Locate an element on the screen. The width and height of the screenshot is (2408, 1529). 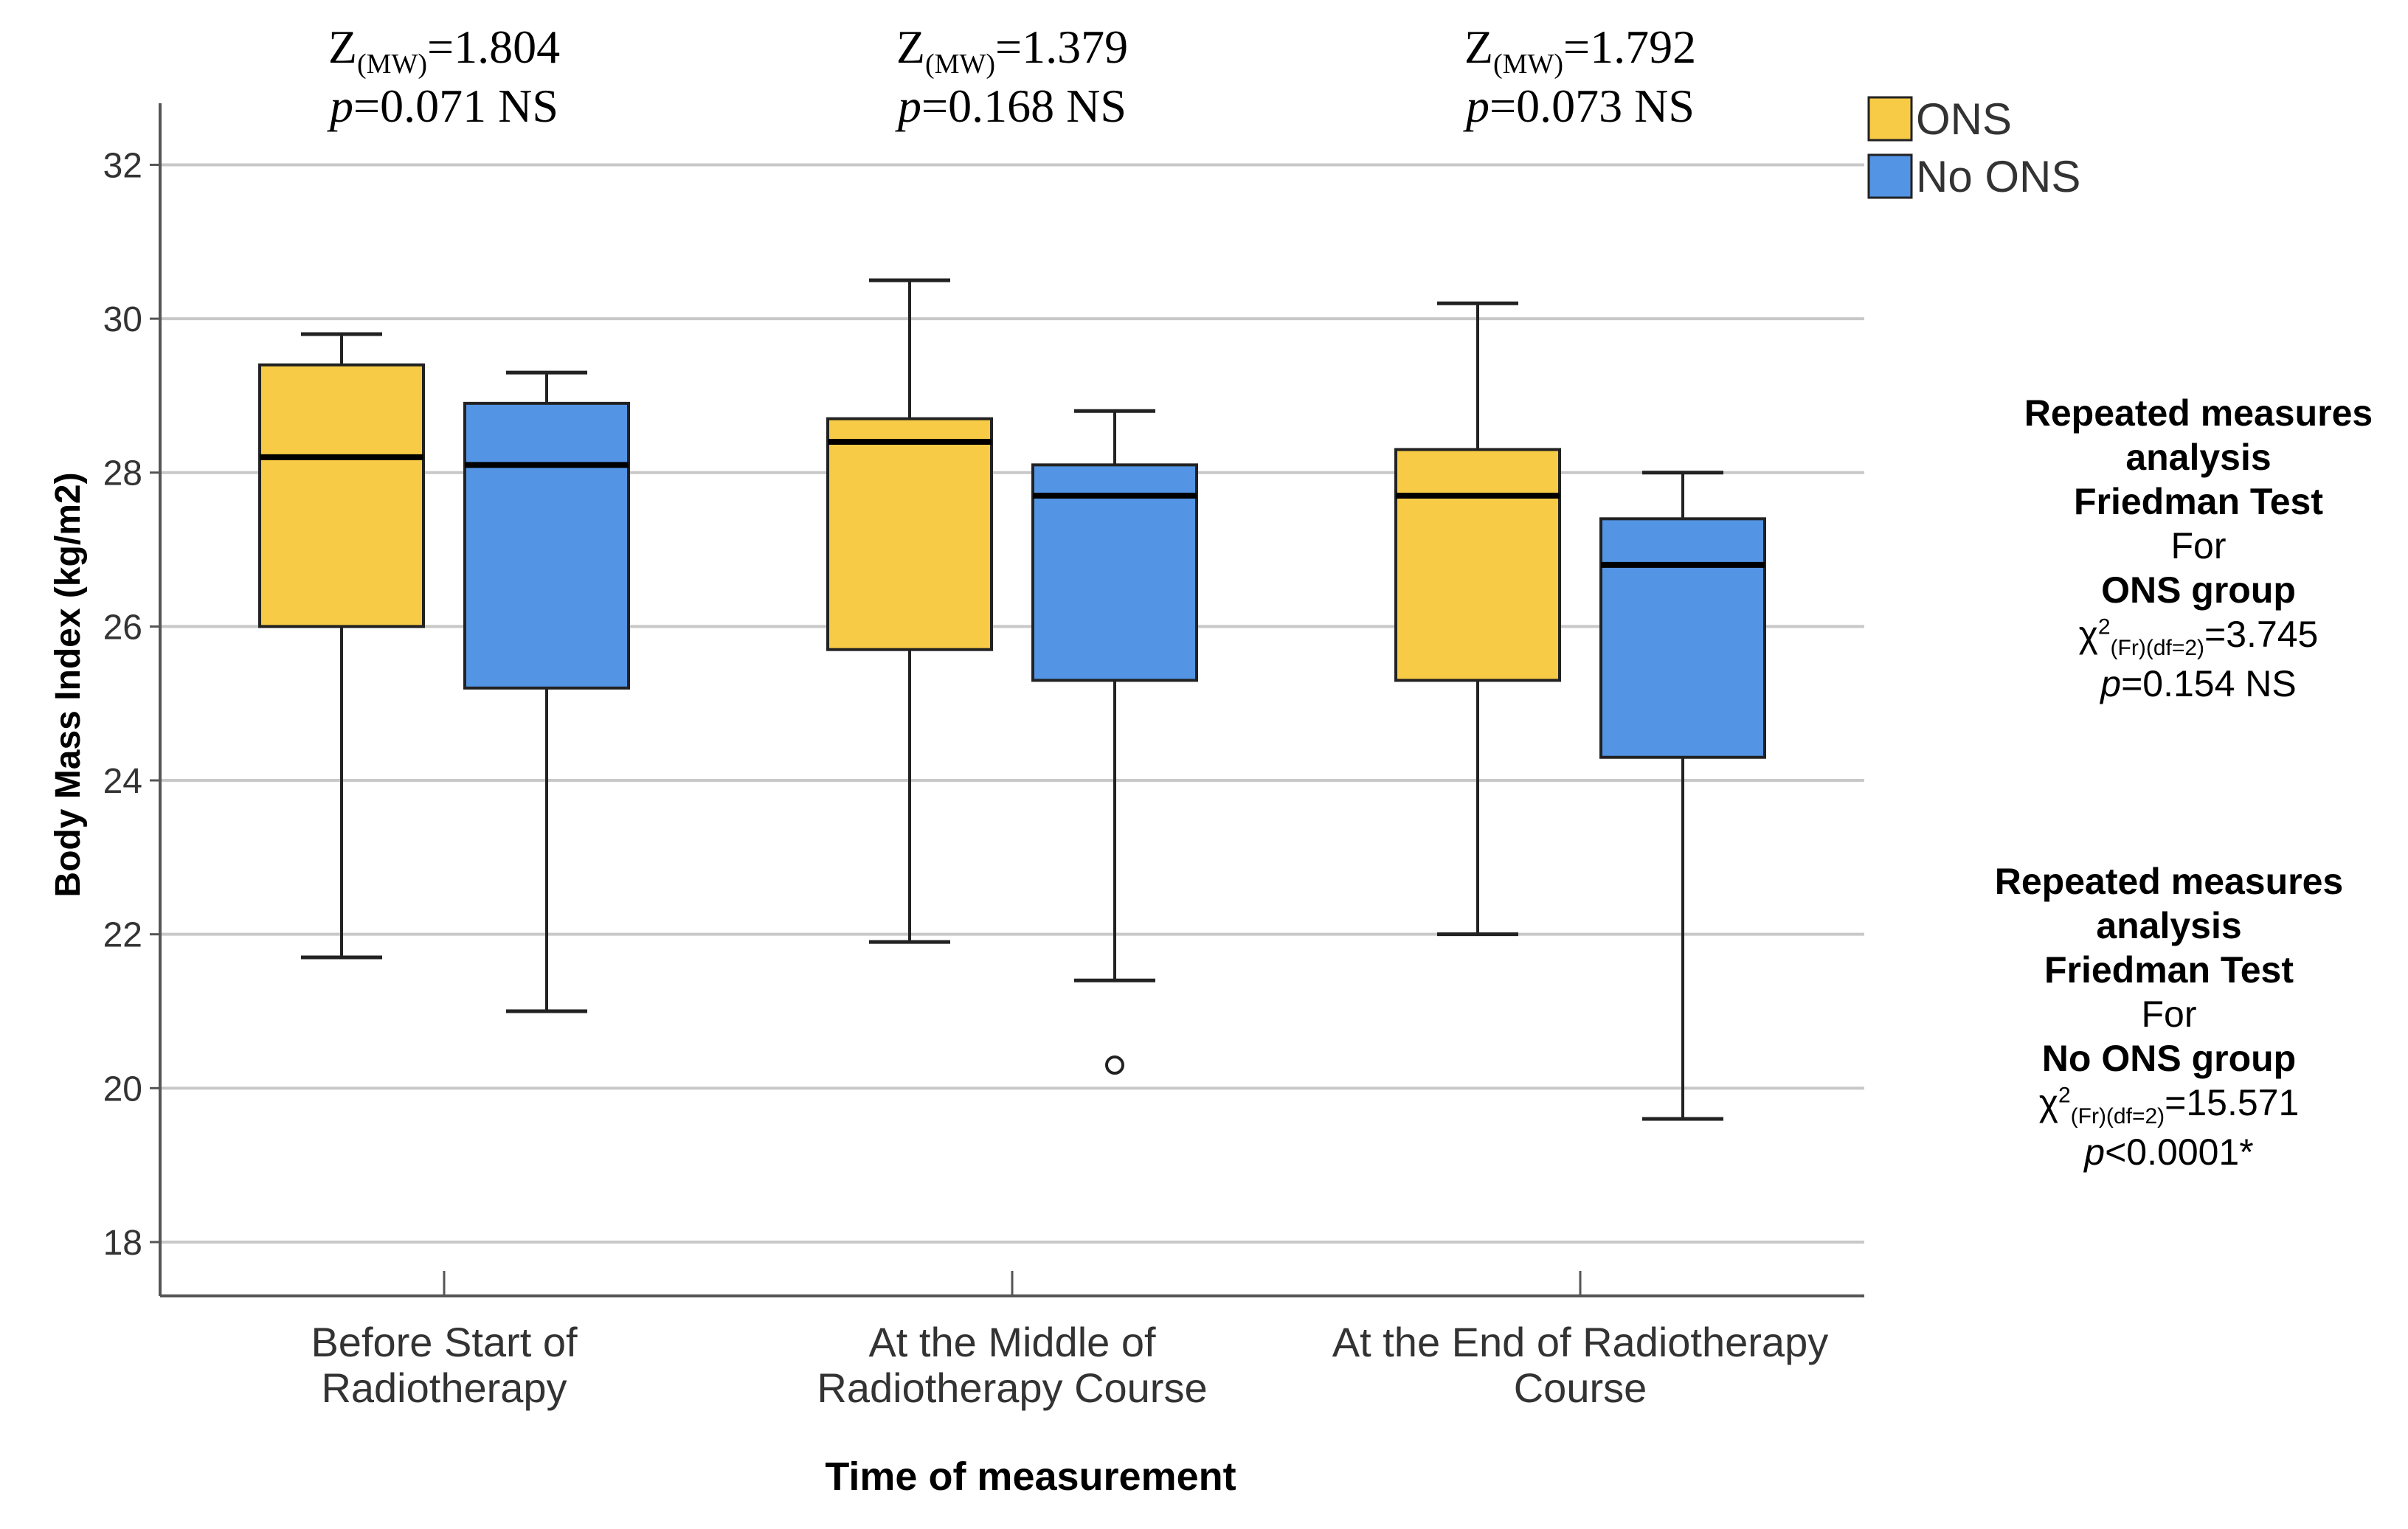
mann-whitney-z: Z(MW)=1.792 is located at coordinates (1580, 51).